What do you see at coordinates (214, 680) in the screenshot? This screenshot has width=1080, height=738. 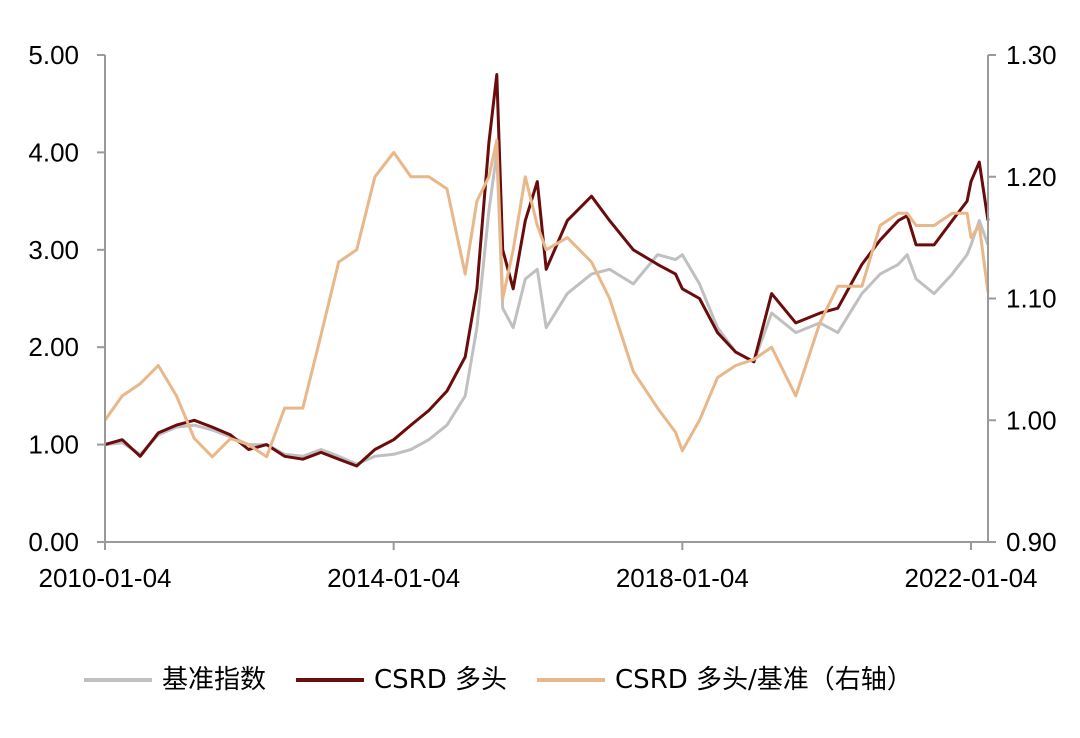 I see `legend-label: 基准指数` at bounding box center [214, 680].